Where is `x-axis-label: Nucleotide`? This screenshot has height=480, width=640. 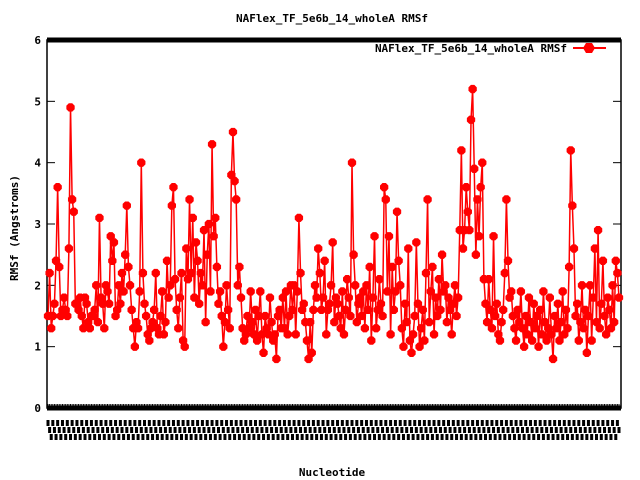
x-axis-label: Nucleotide is located at coordinates (332, 472).